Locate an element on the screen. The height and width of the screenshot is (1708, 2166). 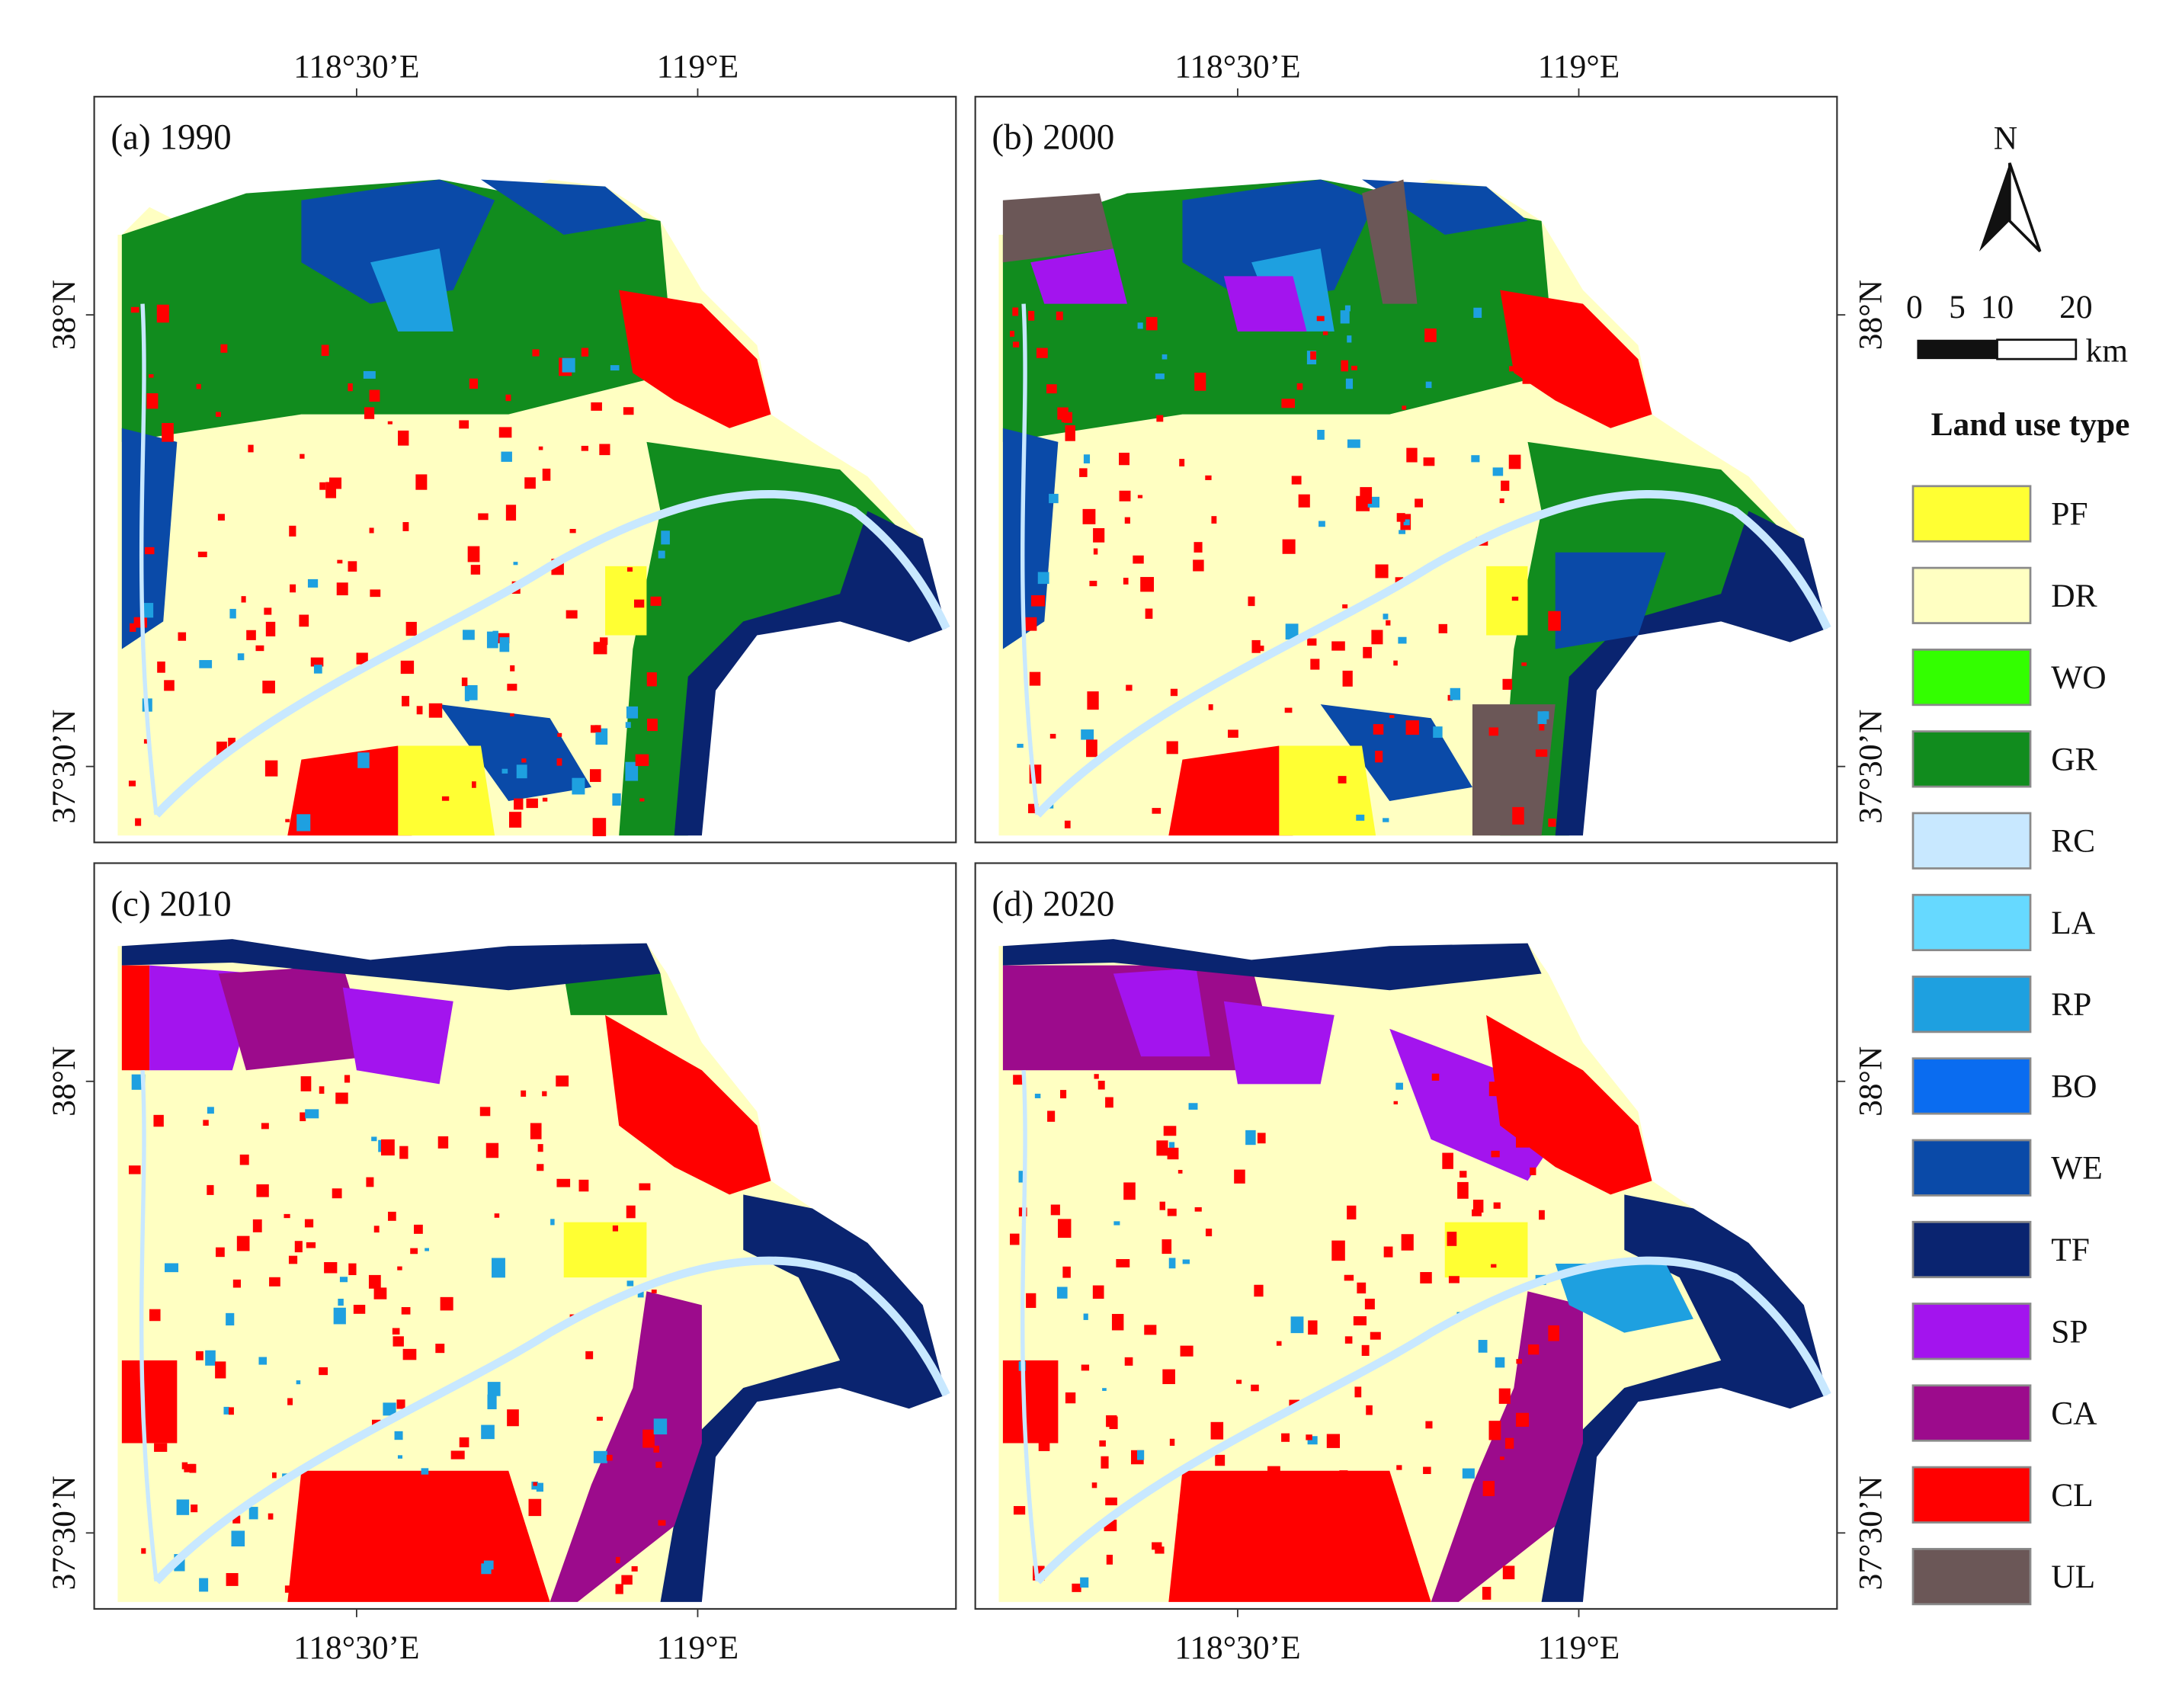
river is located at coordinates (551, 653).